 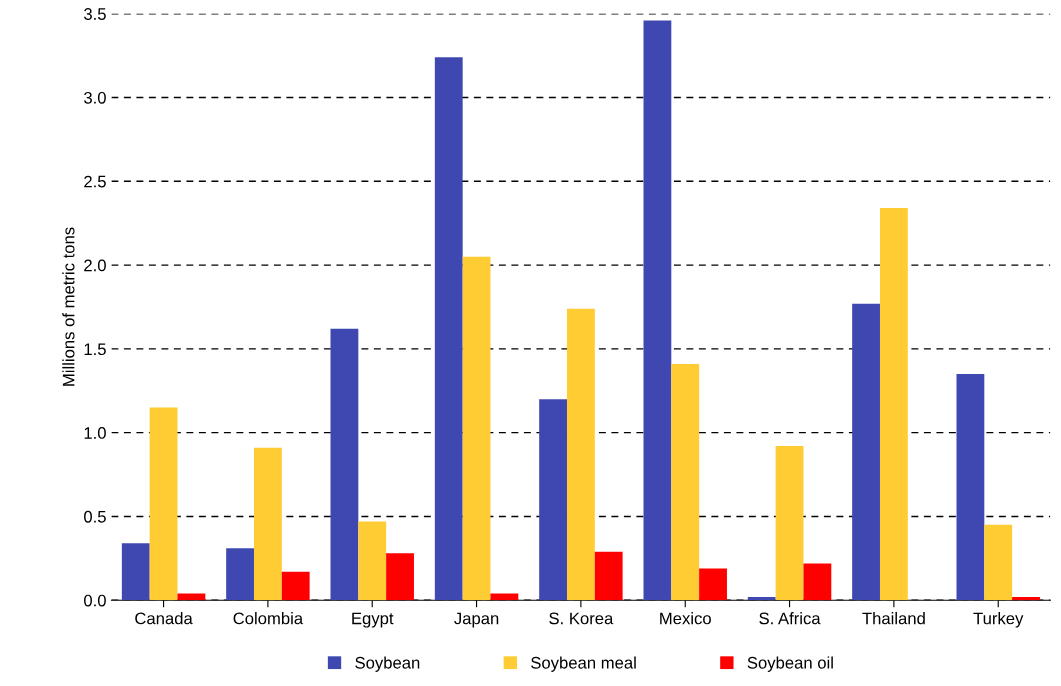 I want to click on x-tick-label: Thailand, so click(x=893, y=618).